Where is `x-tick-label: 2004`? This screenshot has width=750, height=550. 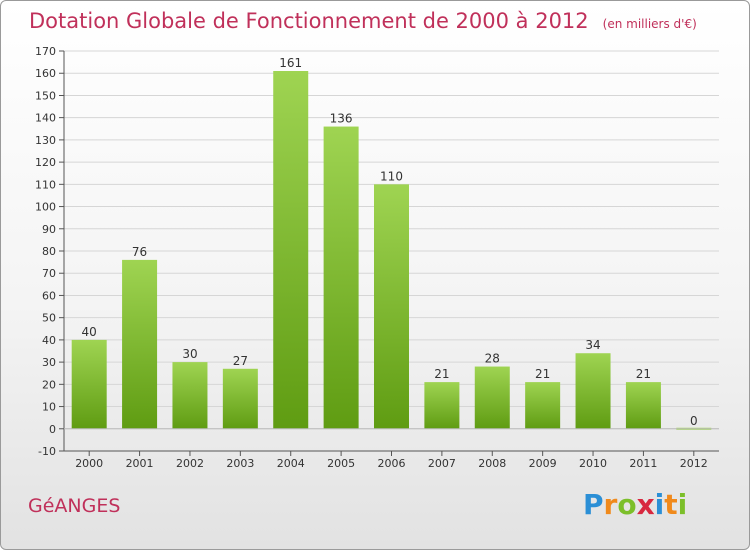 x-tick-label: 2004 is located at coordinates (291, 463).